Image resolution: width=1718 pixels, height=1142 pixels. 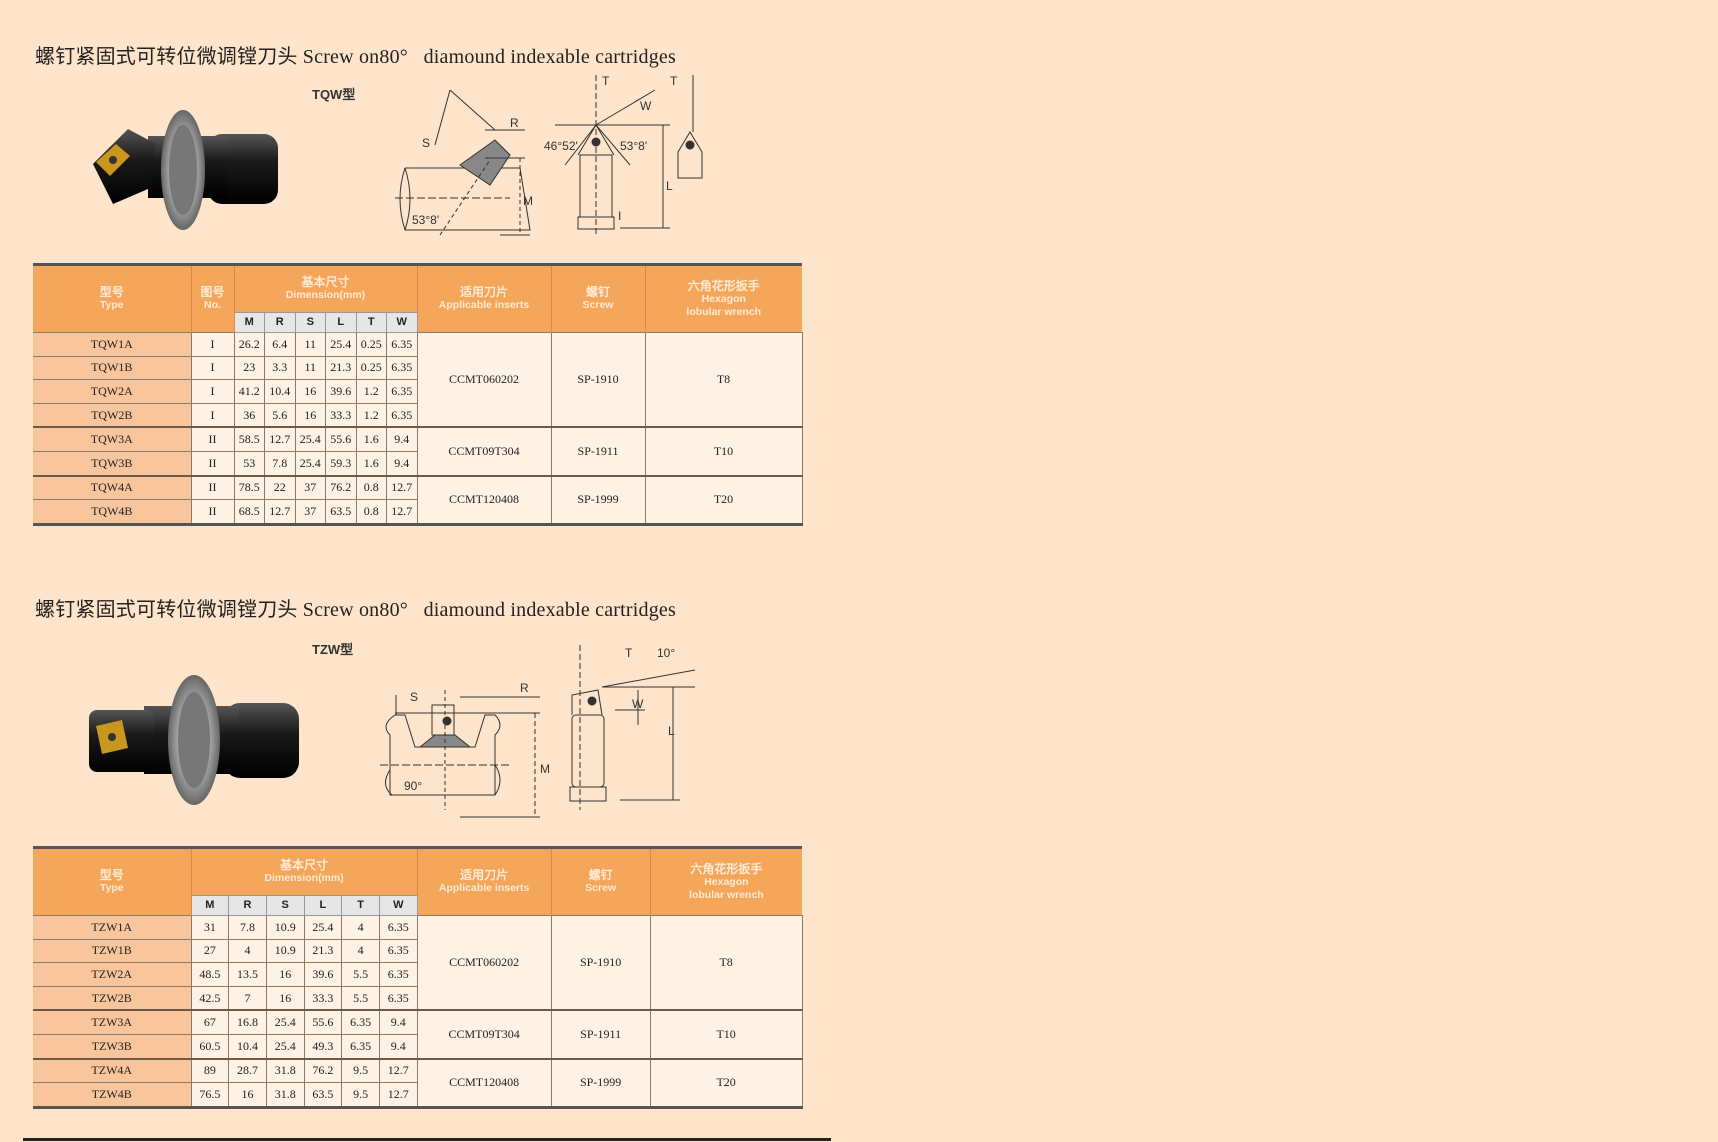 What do you see at coordinates (247, 1022) in the screenshot?
I see `dim-cell-r: 16.8` at bounding box center [247, 1022].